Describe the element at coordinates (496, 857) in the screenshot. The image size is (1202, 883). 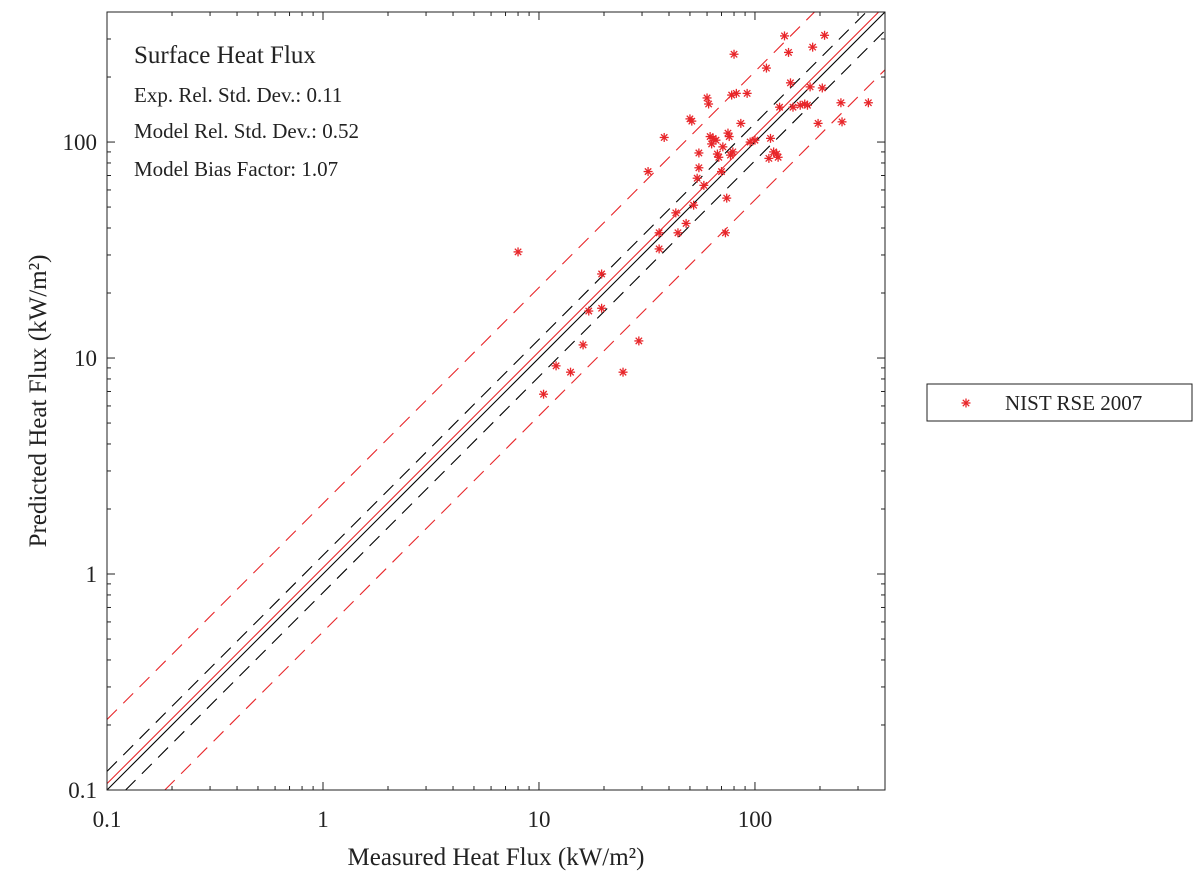
I see `x-axis-label: Measured Heat Flux (kW/m²)` at that location.